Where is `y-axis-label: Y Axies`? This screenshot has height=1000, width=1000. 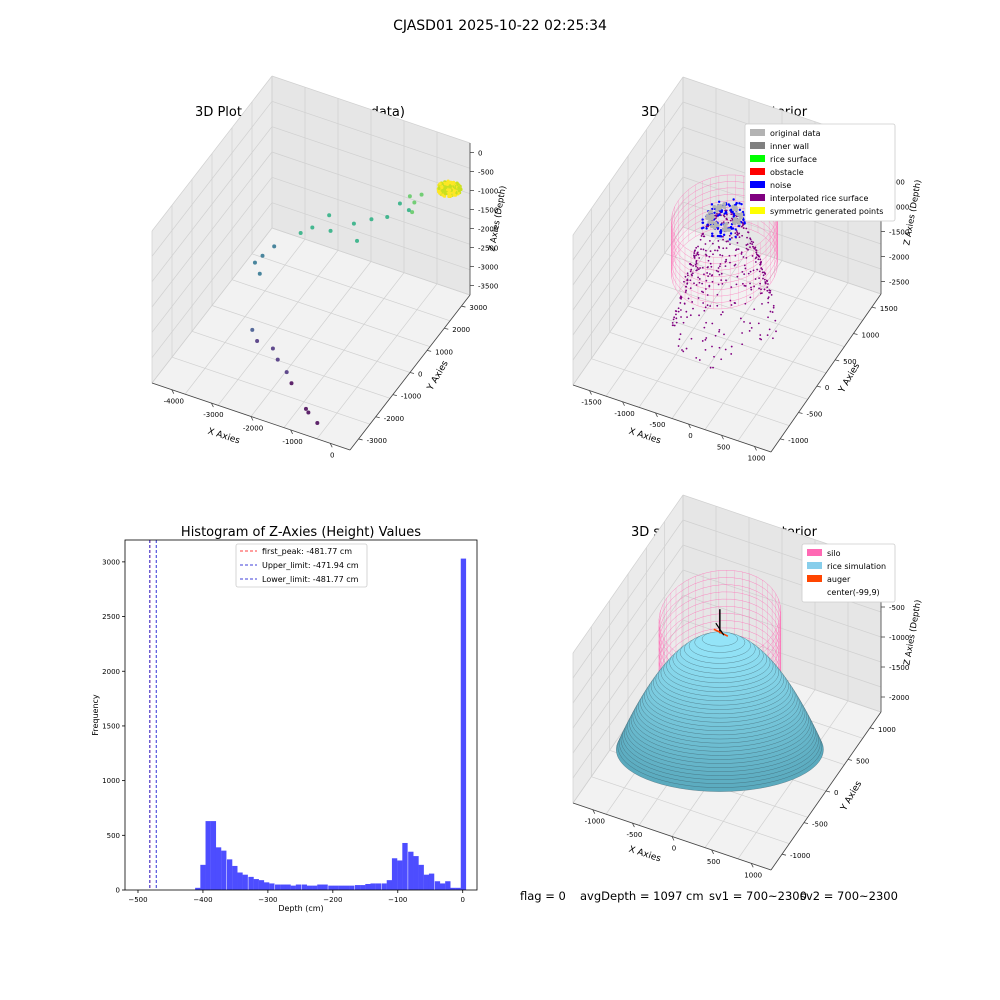 y-axis-label: Y Axies is located at coordinates (850, 378).